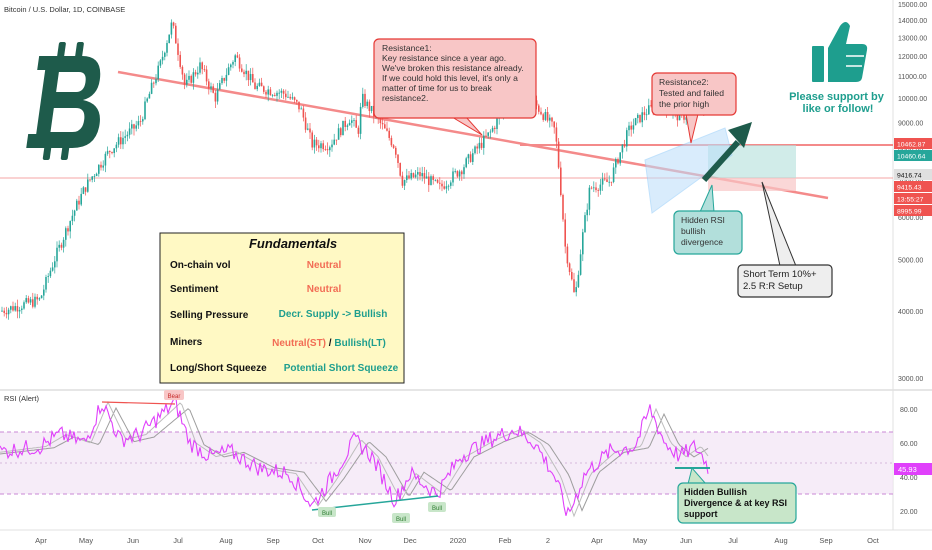 This screenshot has height=550, width=932. What do you see at coordinates (825, 540) in the screenshot?
I see `time-tick-label: Sep` at bounding box center [825, 540].